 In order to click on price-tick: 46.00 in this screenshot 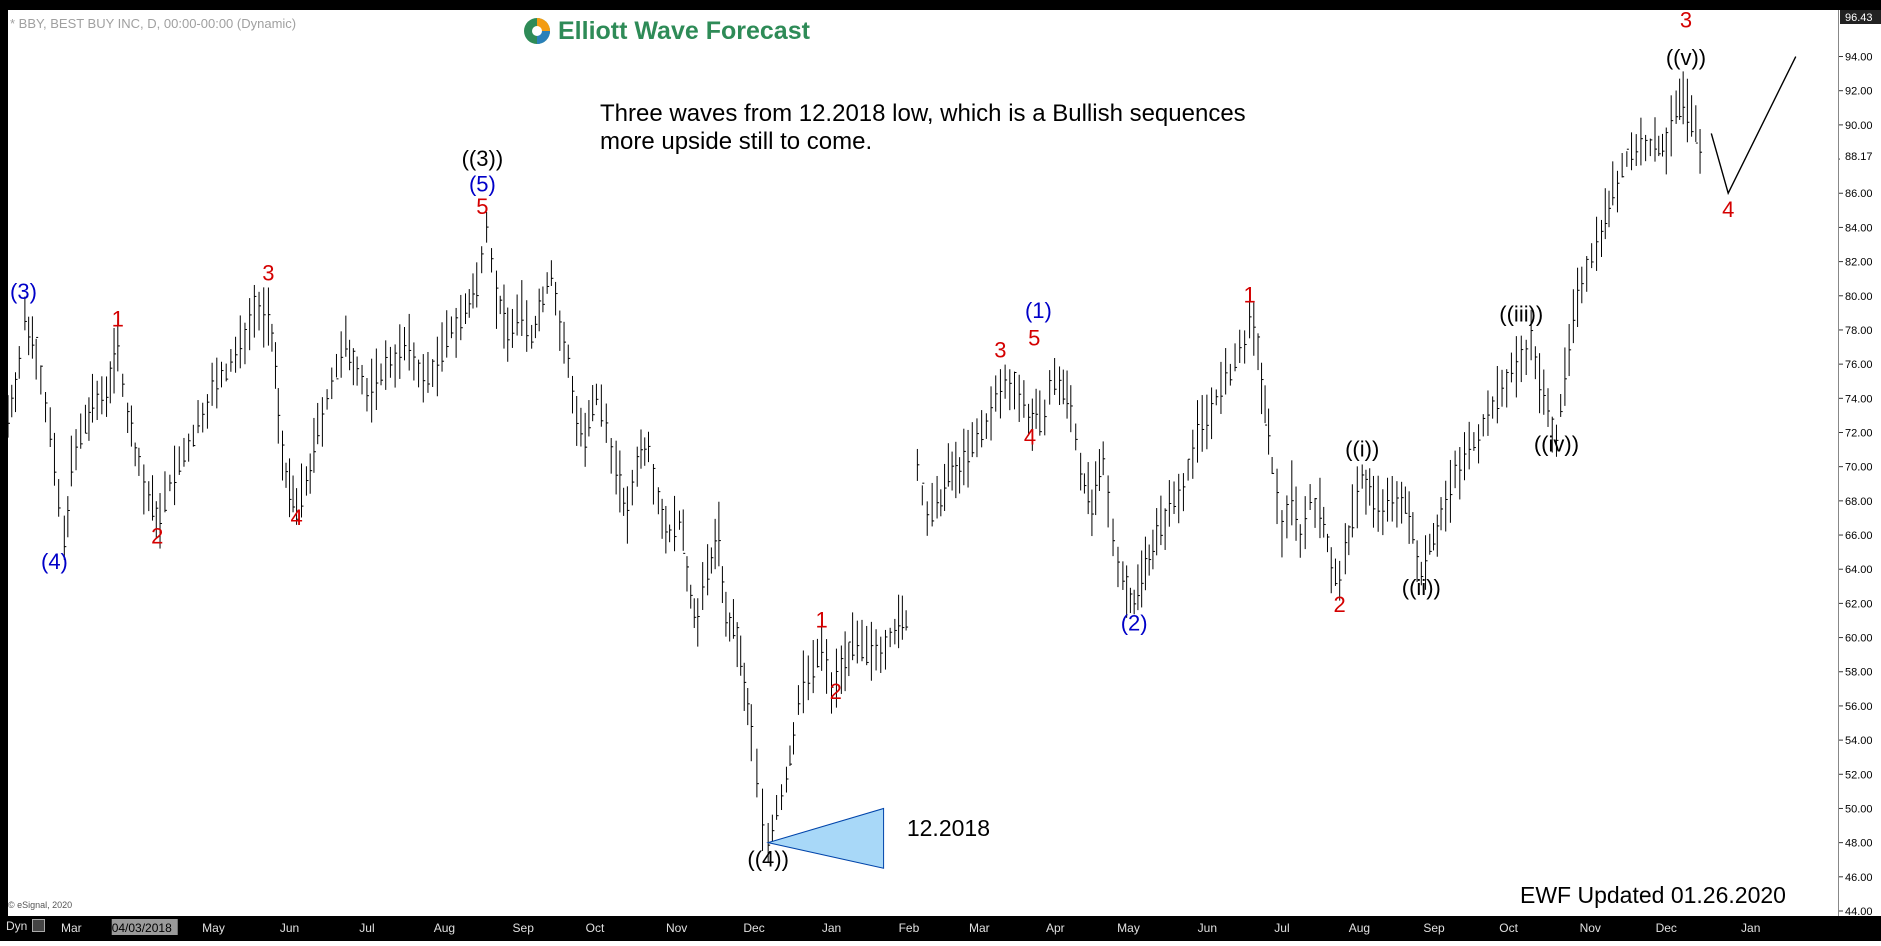, I will do `click(1856, 878)`.